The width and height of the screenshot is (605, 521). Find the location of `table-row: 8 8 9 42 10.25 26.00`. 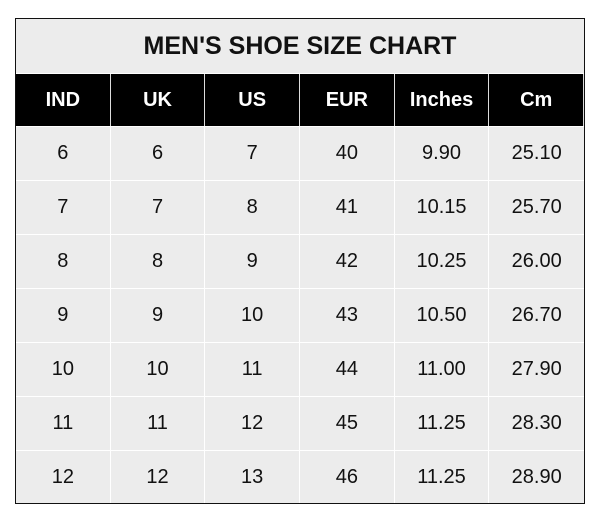

table-row: 8 8 9 42 10.25 26.00 is located at coordinates (300, 262).